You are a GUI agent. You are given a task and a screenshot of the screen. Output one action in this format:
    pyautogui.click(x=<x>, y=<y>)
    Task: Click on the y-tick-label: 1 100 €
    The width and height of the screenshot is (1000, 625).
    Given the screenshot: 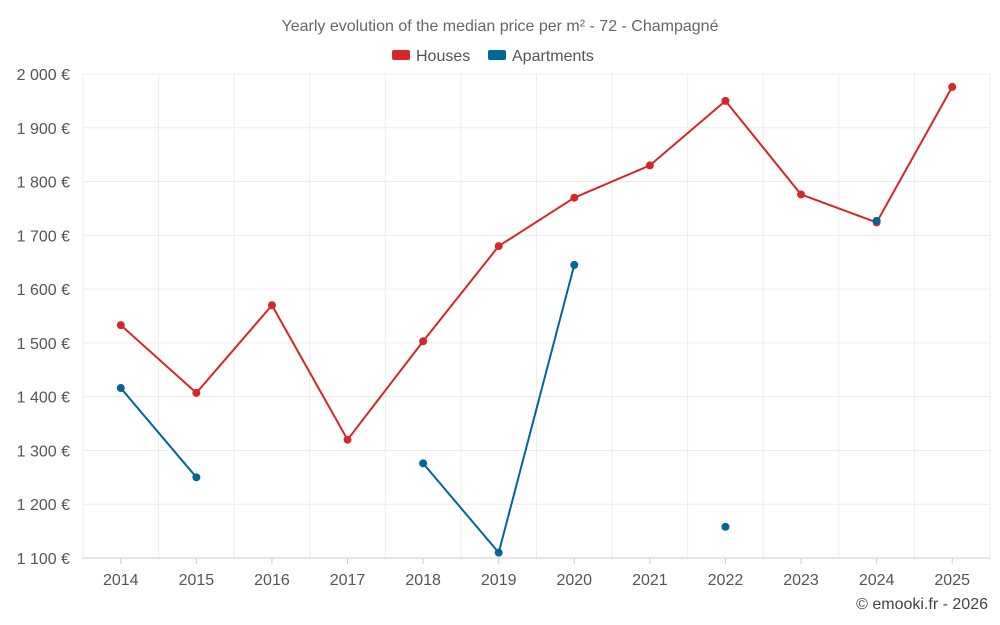 What is the action you would take?
    pyautogui.click(x=43, y=559)
    